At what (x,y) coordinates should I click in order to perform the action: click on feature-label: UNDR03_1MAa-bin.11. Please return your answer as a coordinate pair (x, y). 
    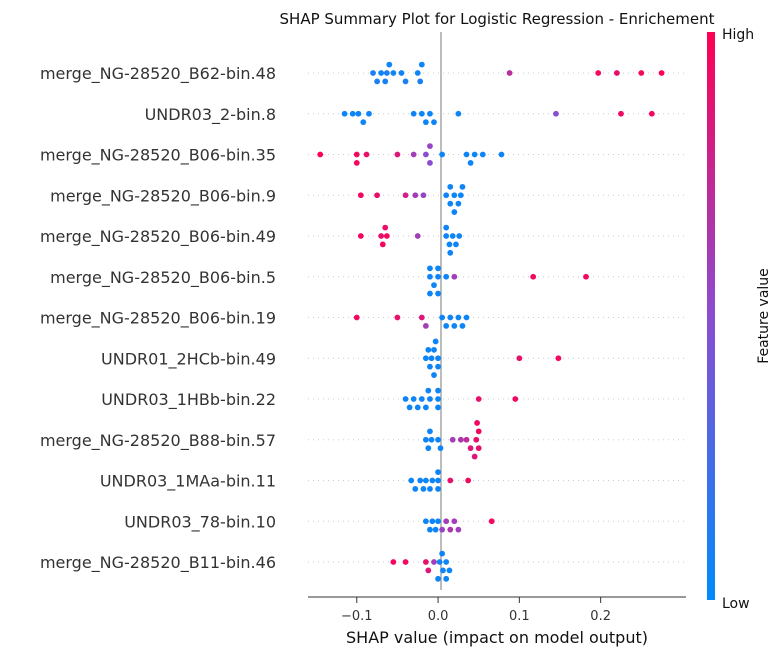
    Looking at the image, I should click on (188, 482).